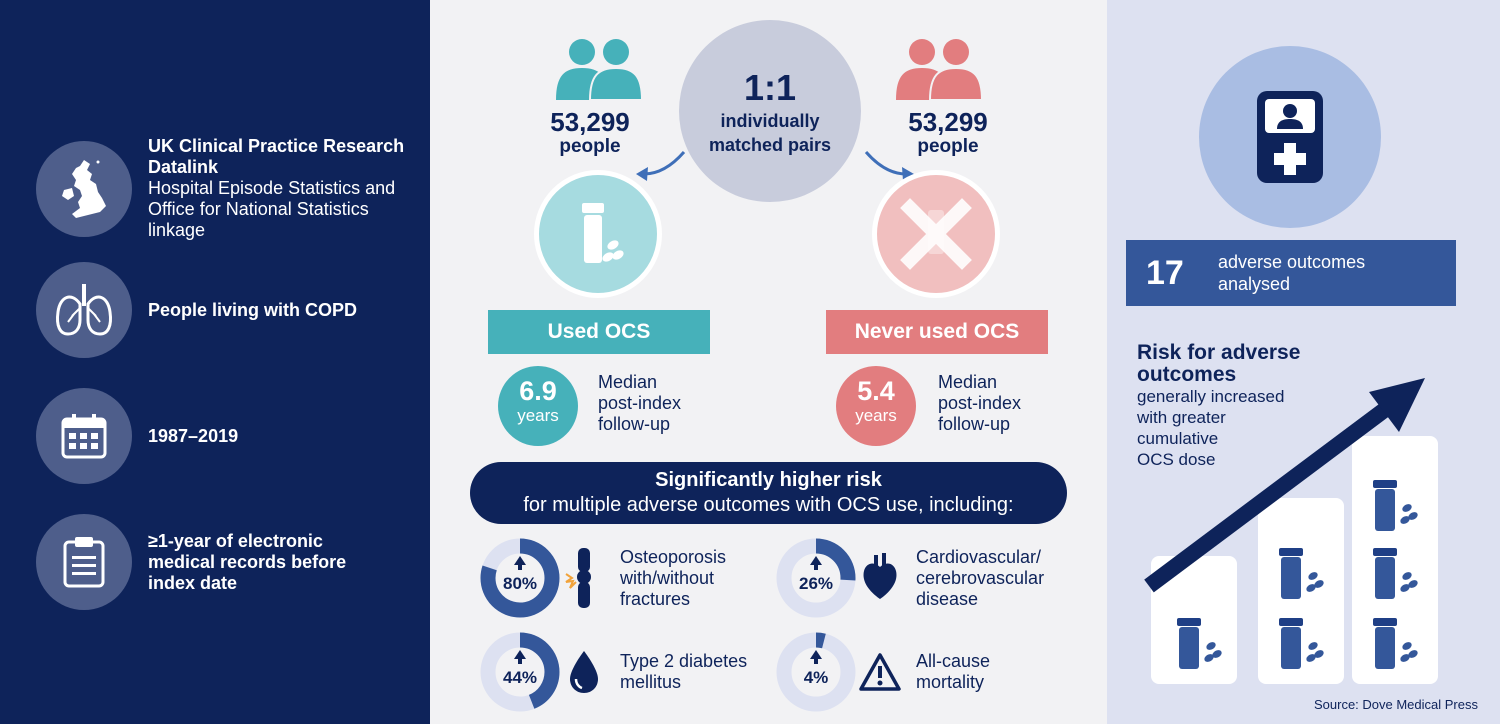 The width and height of the screenshot is (1500, 724). I want to click on never-people-icon, so click(940, 69).